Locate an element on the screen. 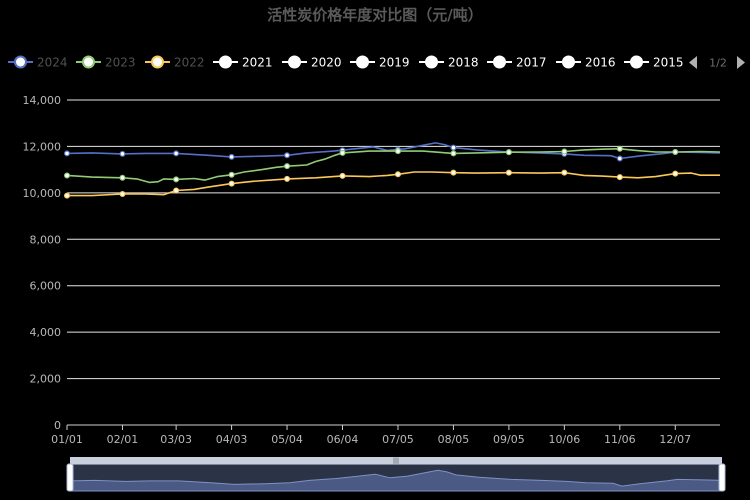 The width and height of the screenshot is (750, 500). legend-item-2024: 2024 is located at coordinates (38, 62).